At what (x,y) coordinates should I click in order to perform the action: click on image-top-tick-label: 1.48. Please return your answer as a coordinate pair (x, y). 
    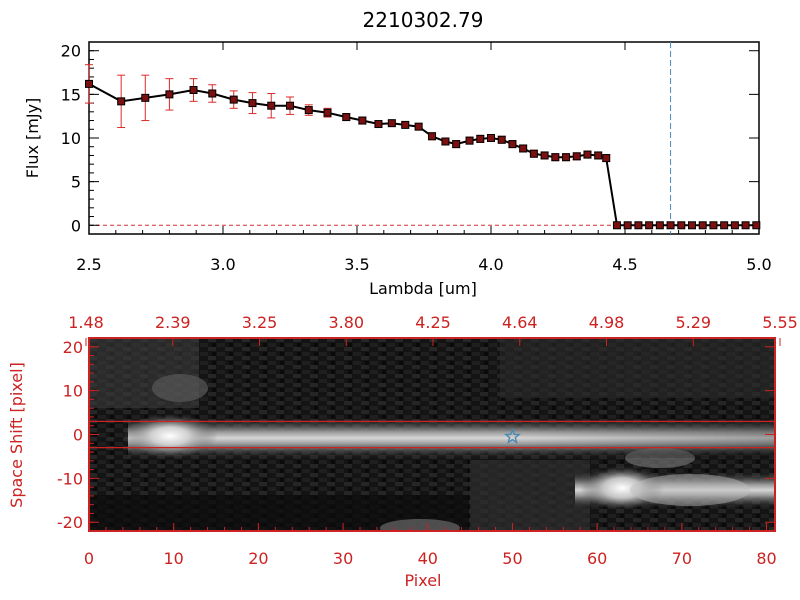
    Looking at the image, I should click on (86, 322).